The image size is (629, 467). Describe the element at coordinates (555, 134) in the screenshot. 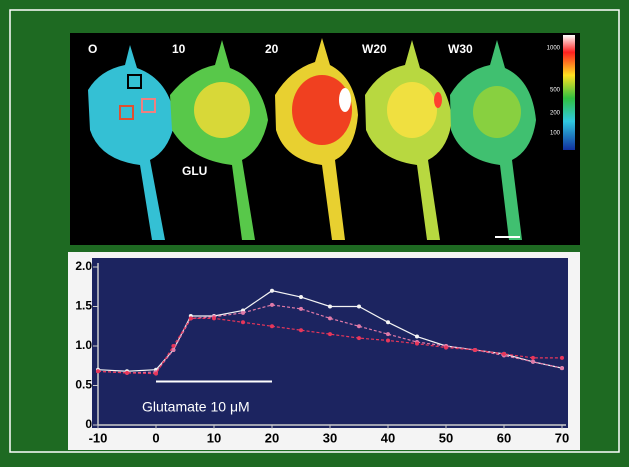

I see `colorbar-label: 100` at that location.